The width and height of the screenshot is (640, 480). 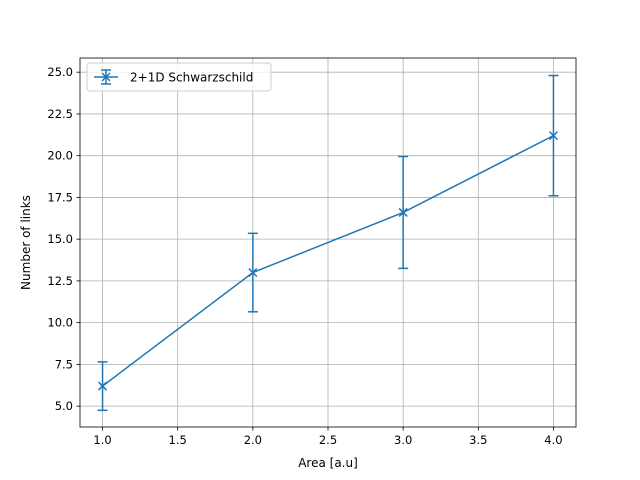 What do you see at coordinates (60, 72) in the screenshot?
I see `y-tick-label: 25.0` at bounding box center [60, 72].